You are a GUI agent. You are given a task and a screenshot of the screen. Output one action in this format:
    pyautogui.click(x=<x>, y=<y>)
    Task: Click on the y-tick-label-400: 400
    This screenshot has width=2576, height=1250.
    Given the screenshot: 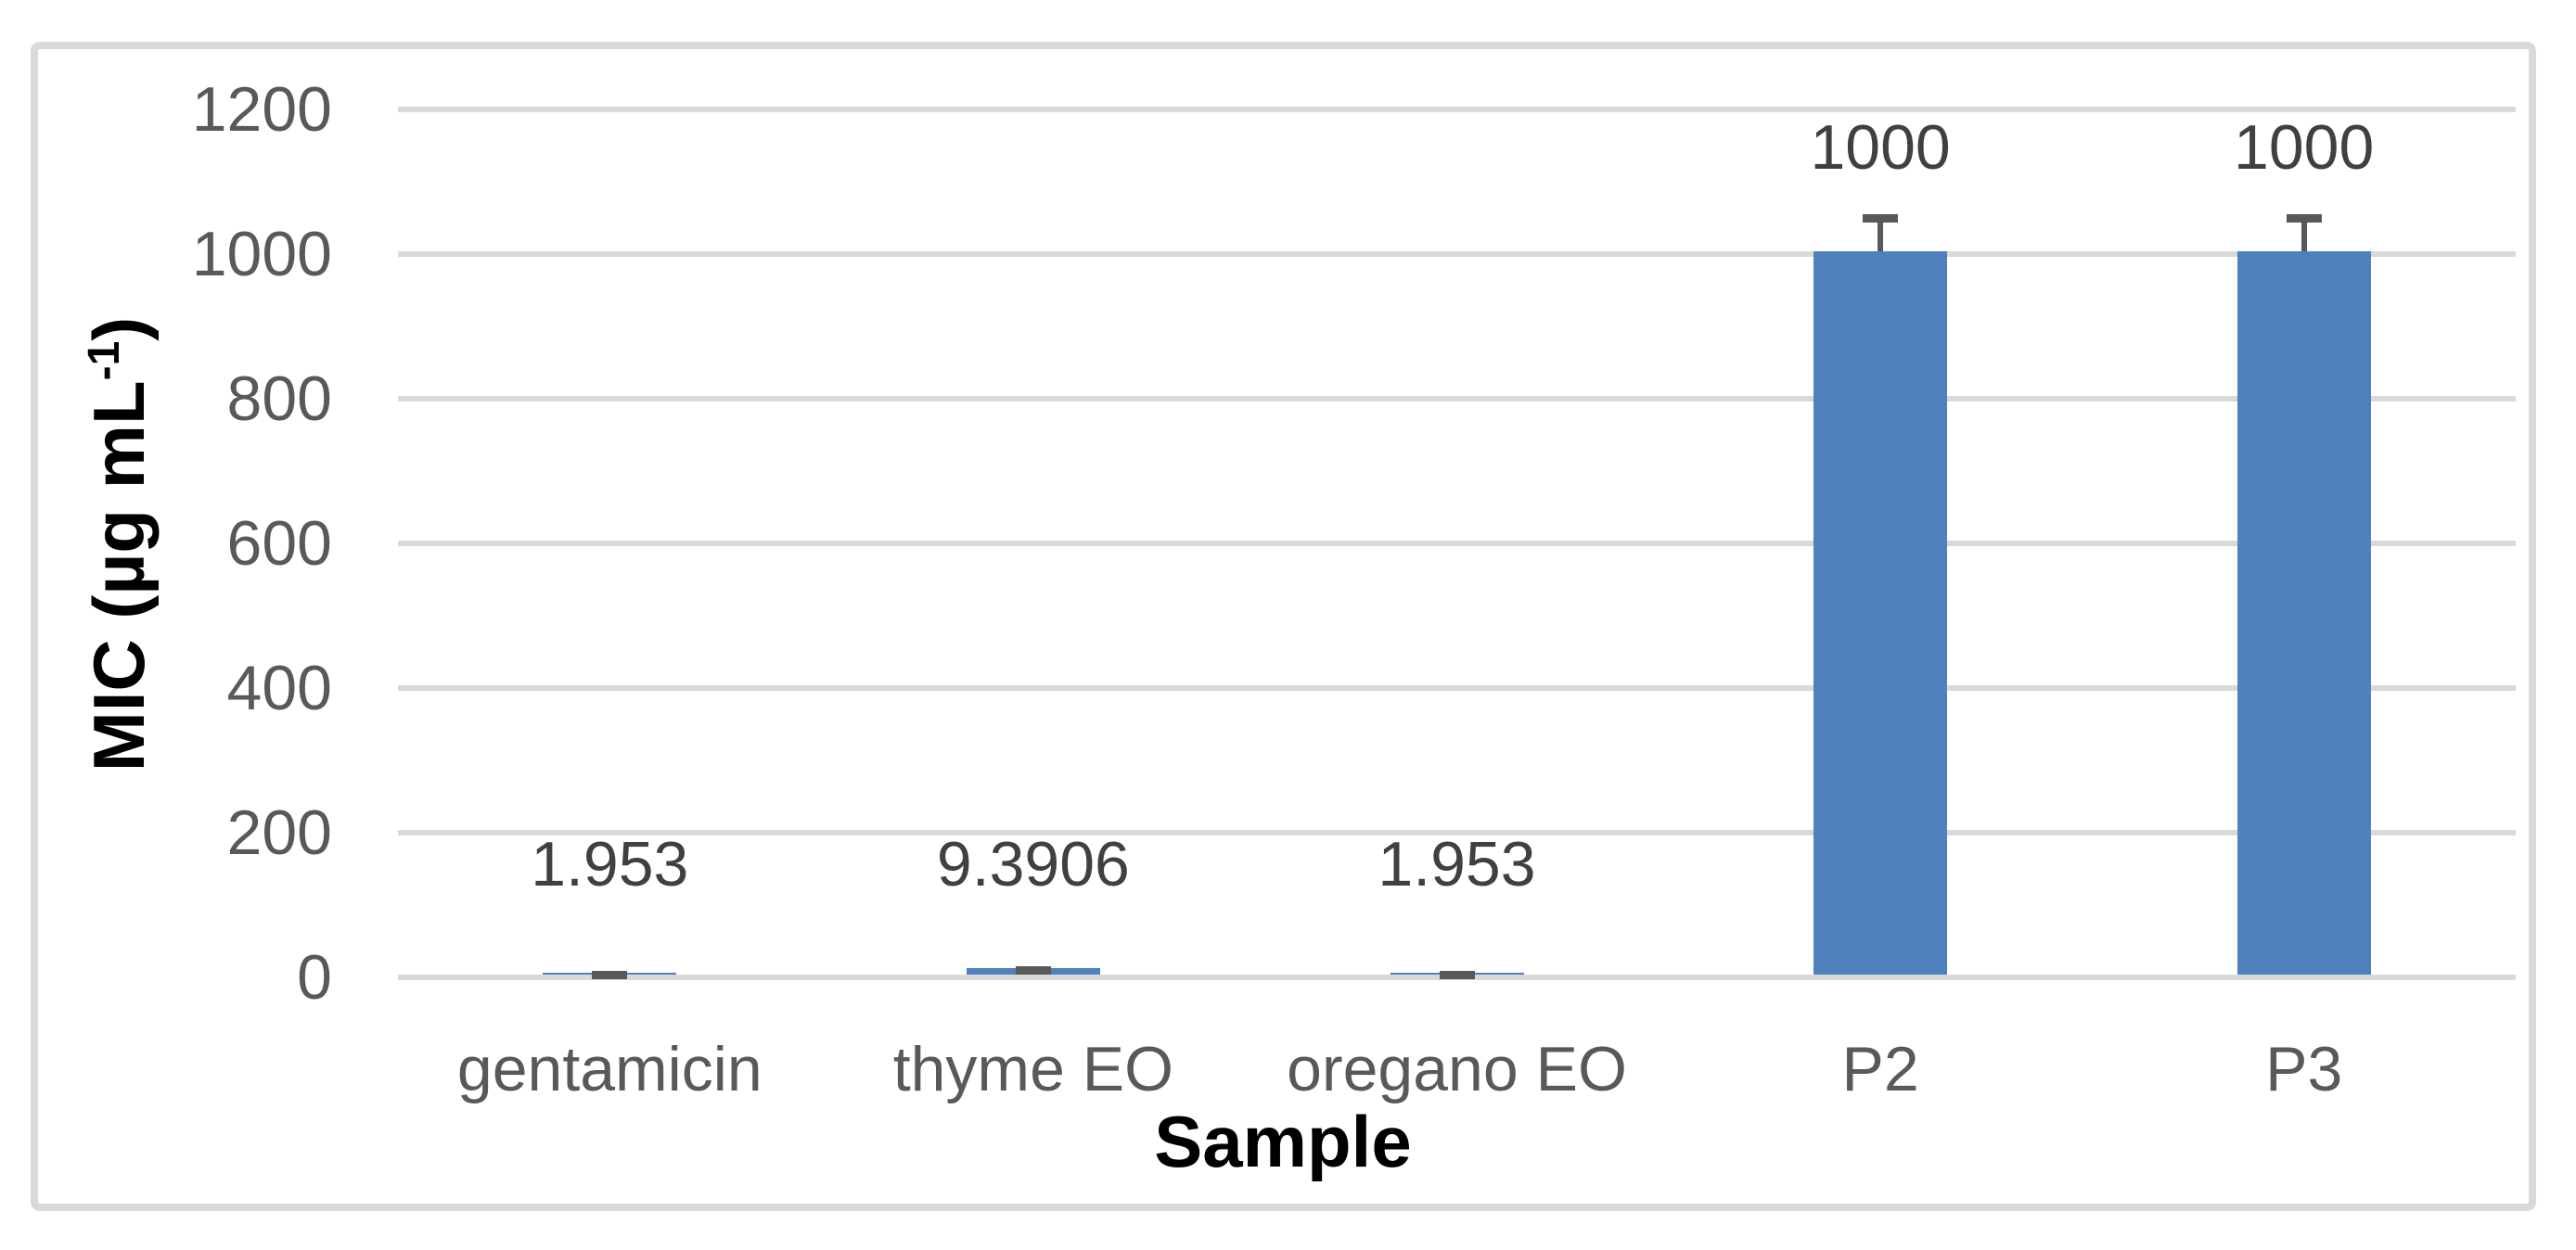 What is the action you would take?
    pyautogui.click(x=279, y=688)
    